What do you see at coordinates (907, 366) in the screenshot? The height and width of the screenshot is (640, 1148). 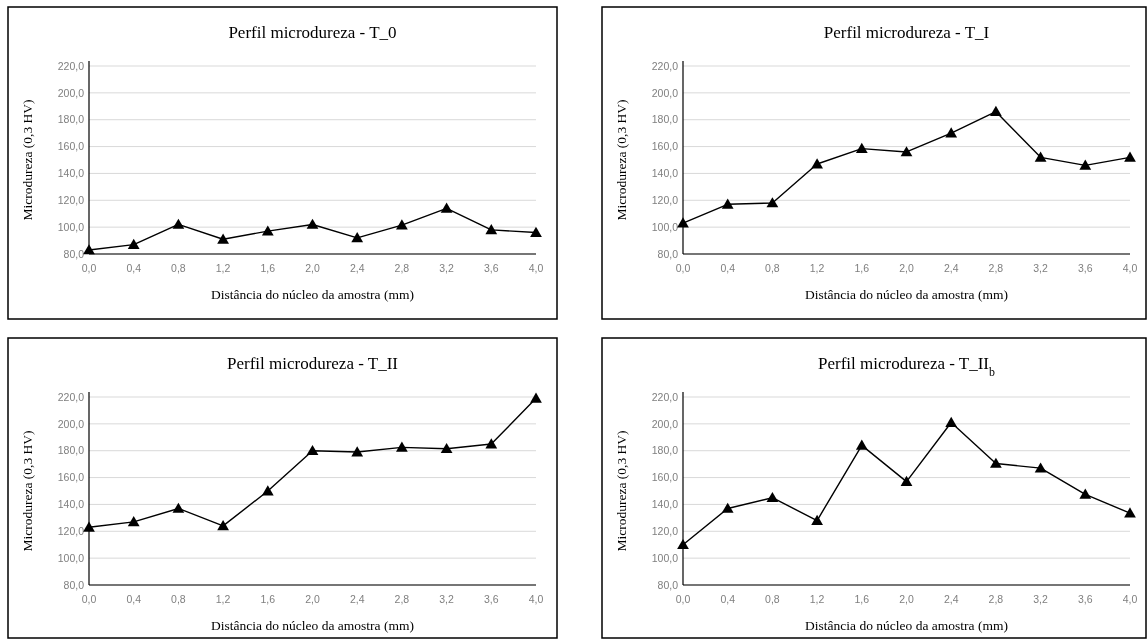 I see `chart-title: Perfil microdureza - T_II$_{b}$` at bounding box center [907, 366].